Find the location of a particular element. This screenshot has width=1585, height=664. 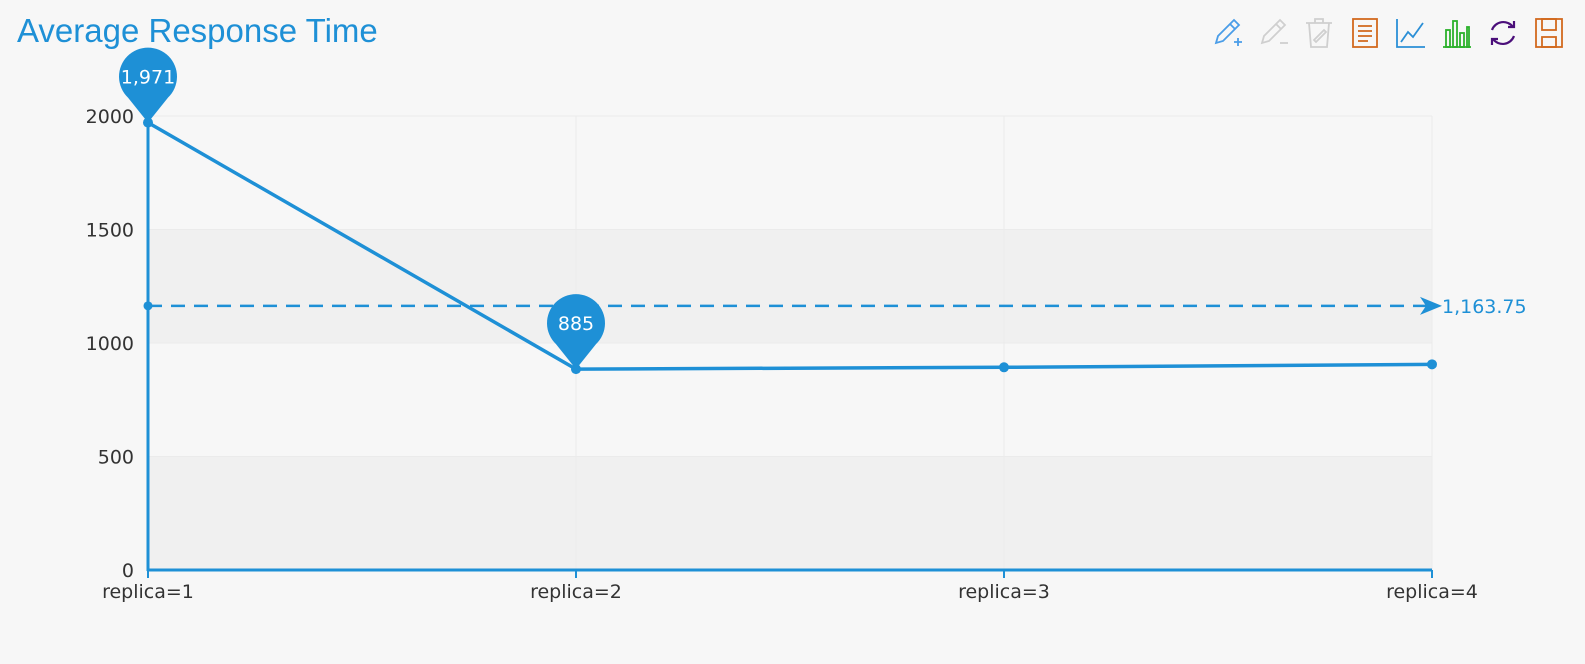

refresh-icon is located at coordinates (1503, 33).